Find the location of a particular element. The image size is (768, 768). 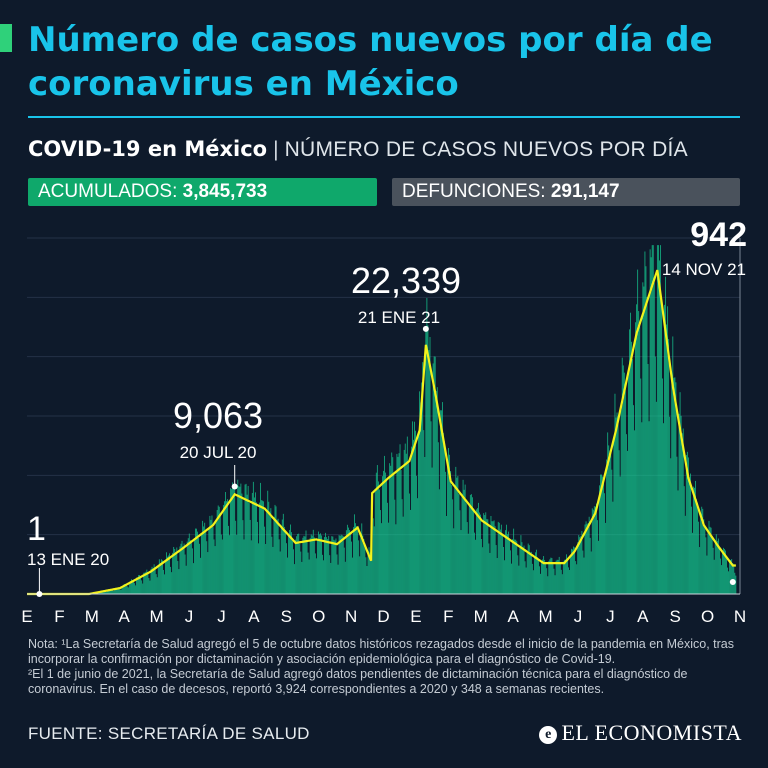

x-tick-label: J is located at coordinates (221, 616).